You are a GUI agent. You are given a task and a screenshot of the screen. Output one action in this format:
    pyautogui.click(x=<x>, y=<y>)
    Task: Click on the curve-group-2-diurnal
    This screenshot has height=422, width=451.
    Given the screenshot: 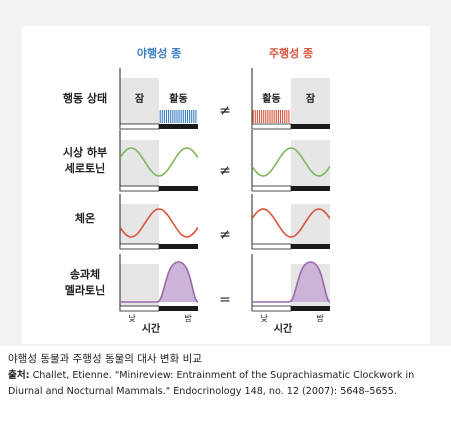 What is the action you would take?
    pyautogui.click(x=291, y=223)
    